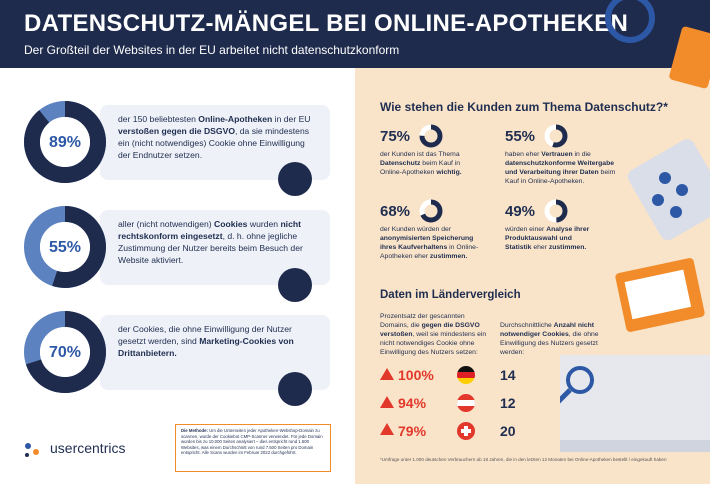  I want to click on stat-value: 49%, so click(520, 211).